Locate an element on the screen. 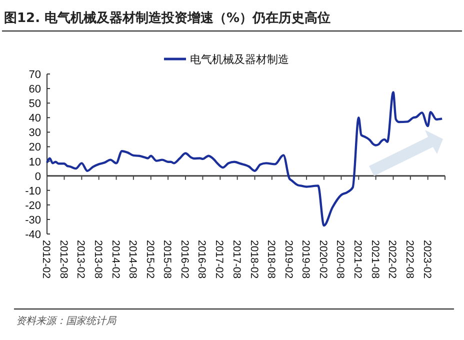  chart-title: 图12. 电气机械及器材制造投资增速（%）仍在历史高位 is located at coordinates (167, 18).